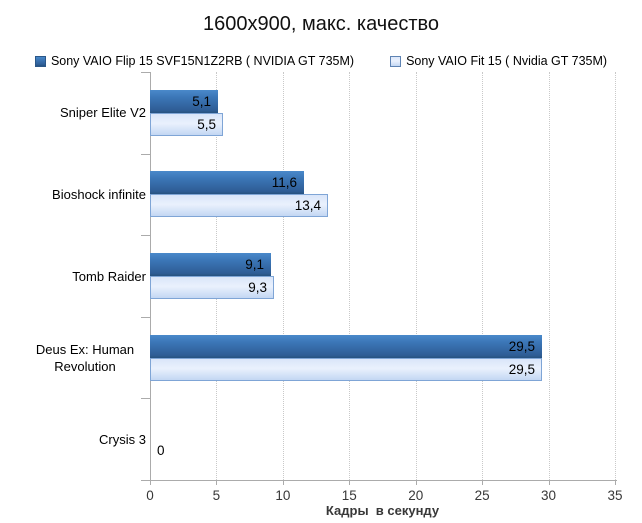 The width and height of the screenshot is (642, 523). I want to click on legend-item: Sony VAIO Fit 15 ( Nvidia GT 735M), so click(498, 61).